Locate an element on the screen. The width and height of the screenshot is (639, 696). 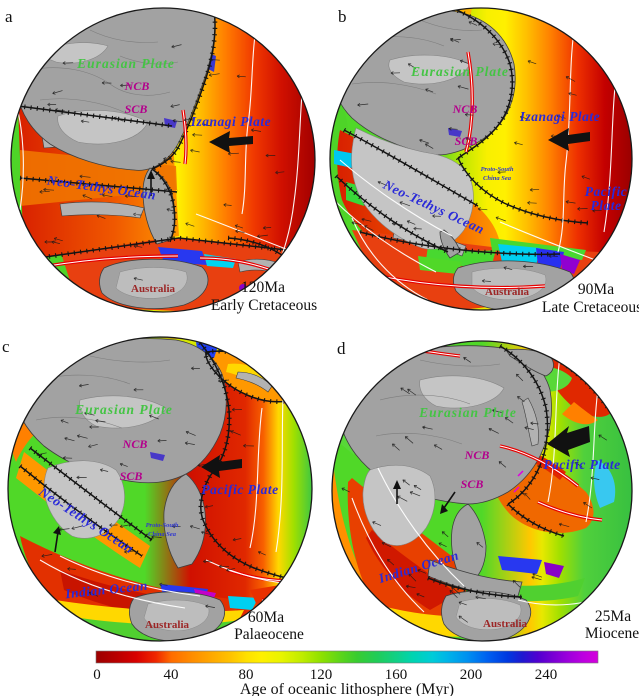
label-ncb-d: NCB is located at coordinates (477, 455).